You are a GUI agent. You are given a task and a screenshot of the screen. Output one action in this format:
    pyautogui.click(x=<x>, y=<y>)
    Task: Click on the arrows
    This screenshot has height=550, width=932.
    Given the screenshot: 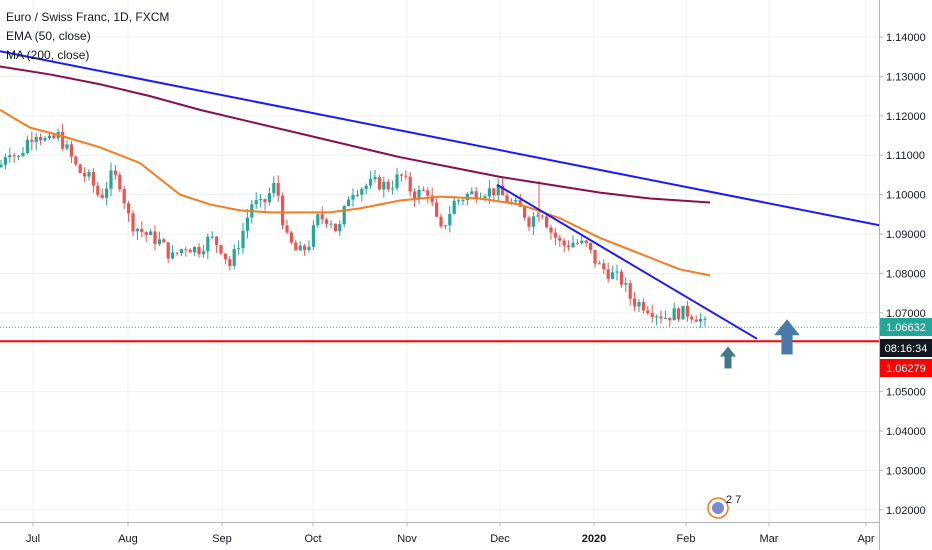 What is the action you would take?
    pyautogui.click(x=760, y=344)
    